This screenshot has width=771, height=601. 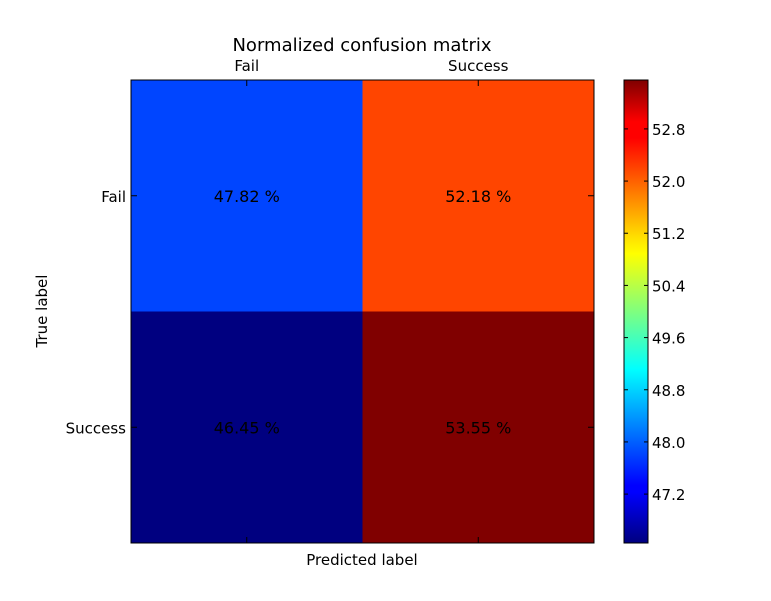 I want to click on x-tick-label: Success, so click(x=478, y=66).